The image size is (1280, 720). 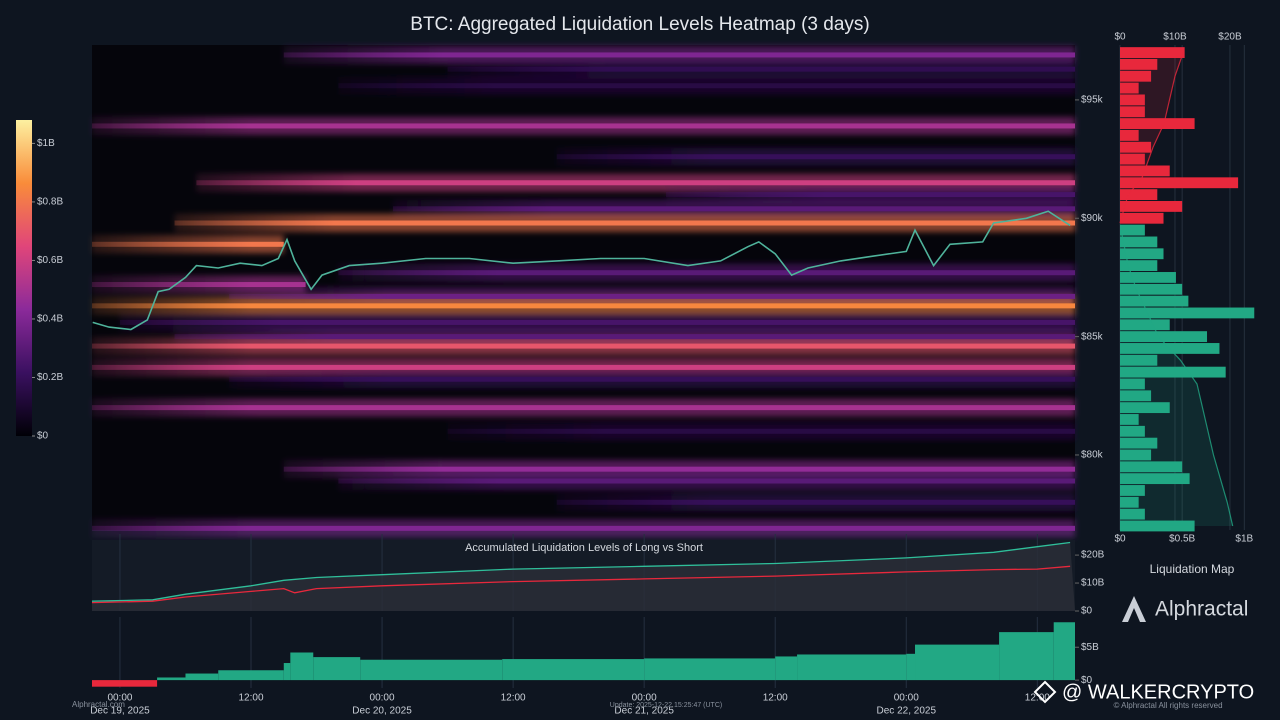 I want to click on colorbar-label: $1B, so click(x=46, y=143).